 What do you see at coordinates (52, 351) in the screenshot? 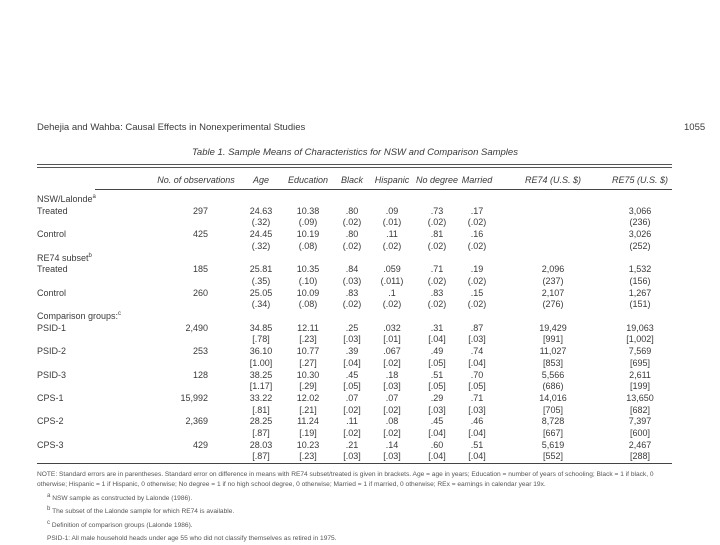
I see `row-label: PSID-2` at bounding box center [52, 351].